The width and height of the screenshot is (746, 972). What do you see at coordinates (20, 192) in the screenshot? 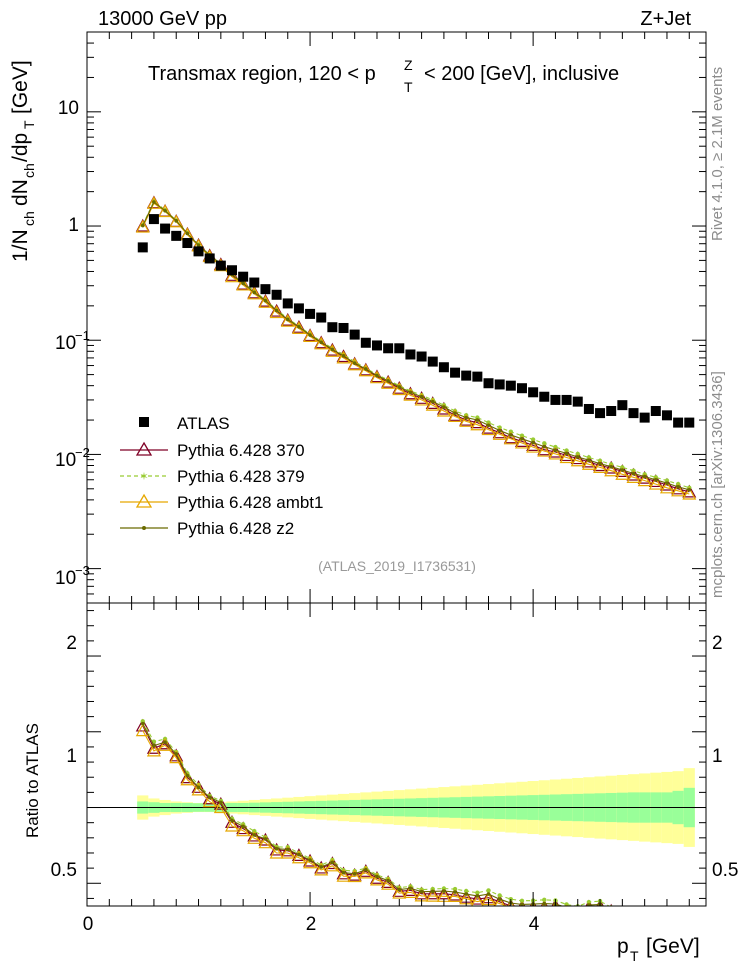
I see `svg-text: dN` at bounding box center [20, 192].